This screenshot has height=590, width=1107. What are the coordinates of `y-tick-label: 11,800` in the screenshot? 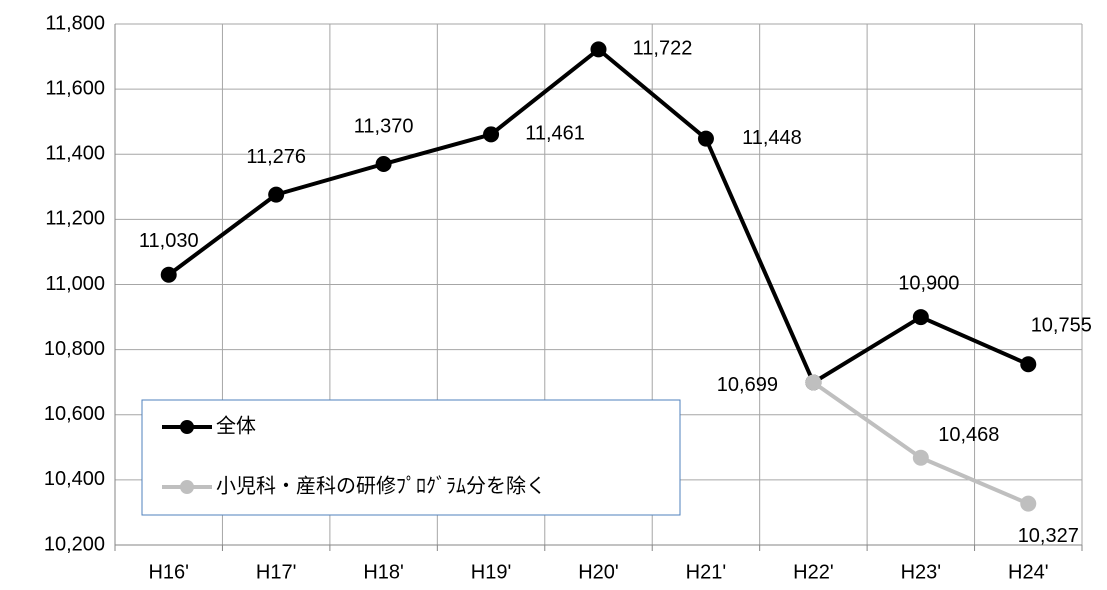 It's located at (75, 23).